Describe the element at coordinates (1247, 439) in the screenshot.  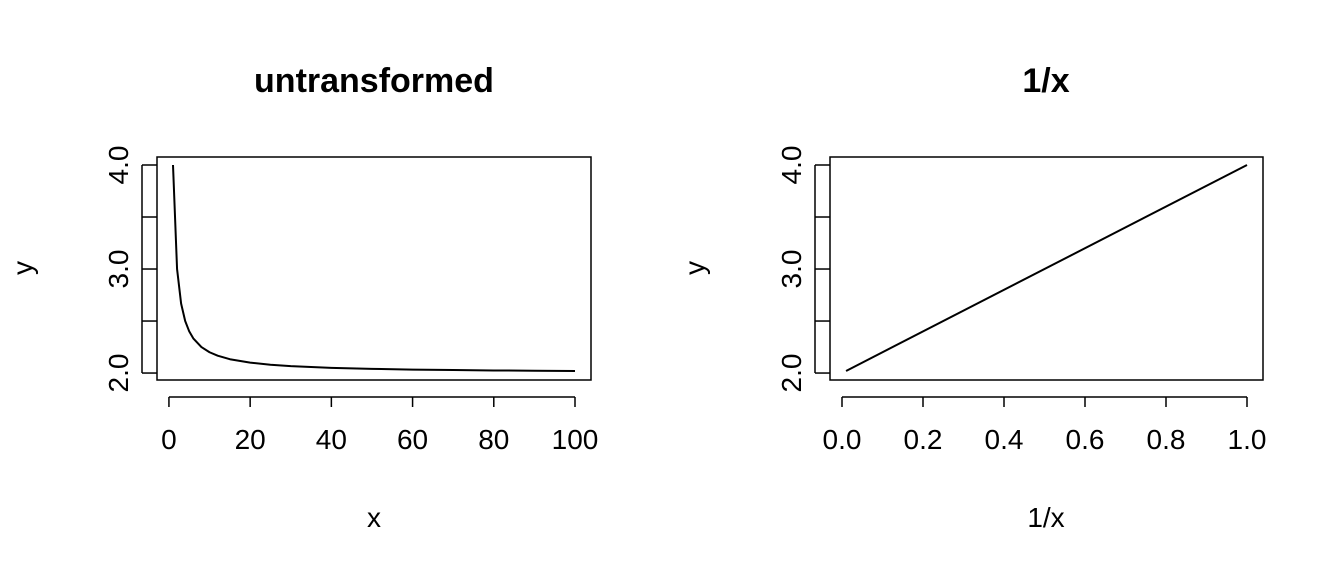
I see `x-tick-label: 1.0` at that location.